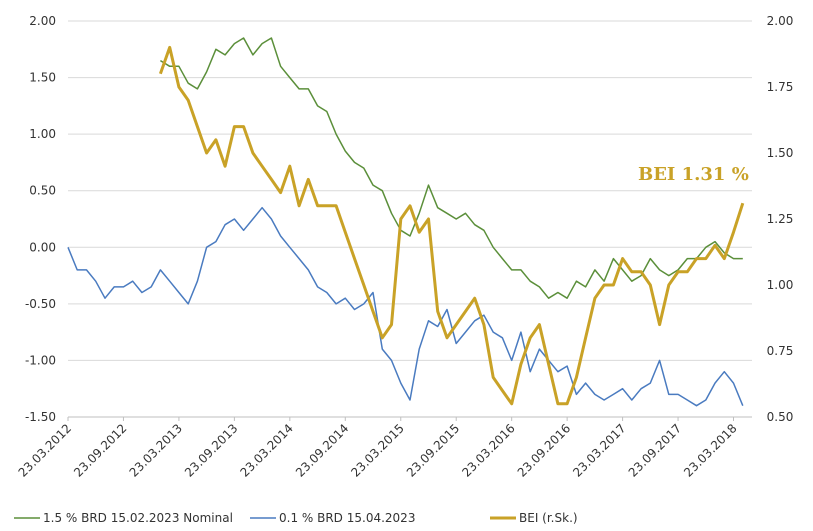 The image size is (813, 531). Describe the element at coordinates (780, 21) in the screenshot. I see `y2-tick-label: 2.00` at that location.